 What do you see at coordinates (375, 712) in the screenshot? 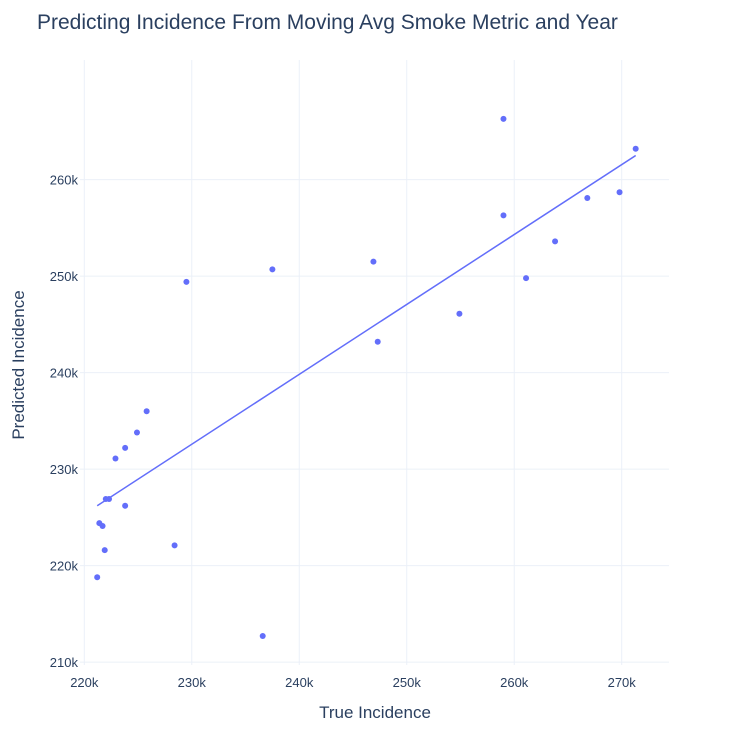
I see `x-axis-title: True Incidence` at bounding box center [375, 712].